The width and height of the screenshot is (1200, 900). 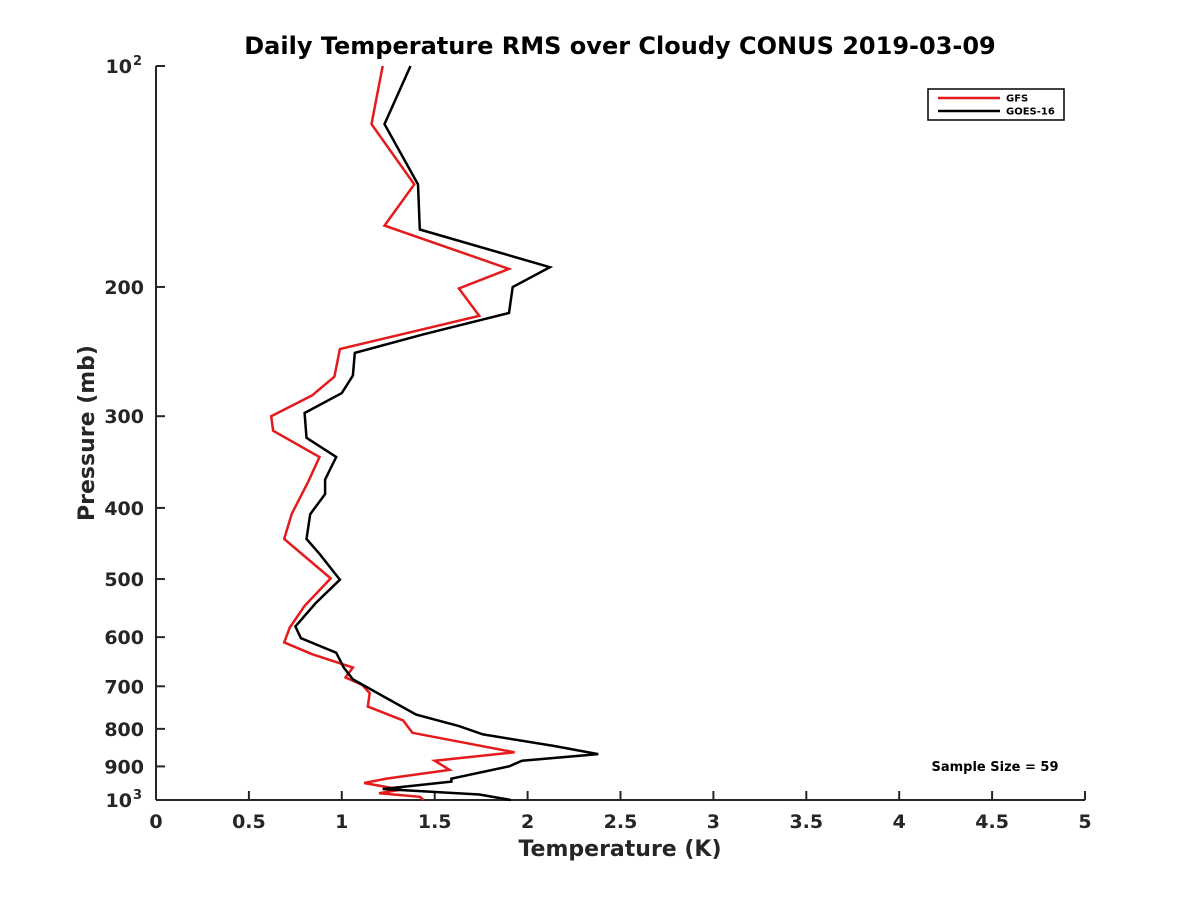 What do you see at coordinates (124, 580) in the screenshot?
I see `y-tick-label: 500` at bounding box center [124, 580].